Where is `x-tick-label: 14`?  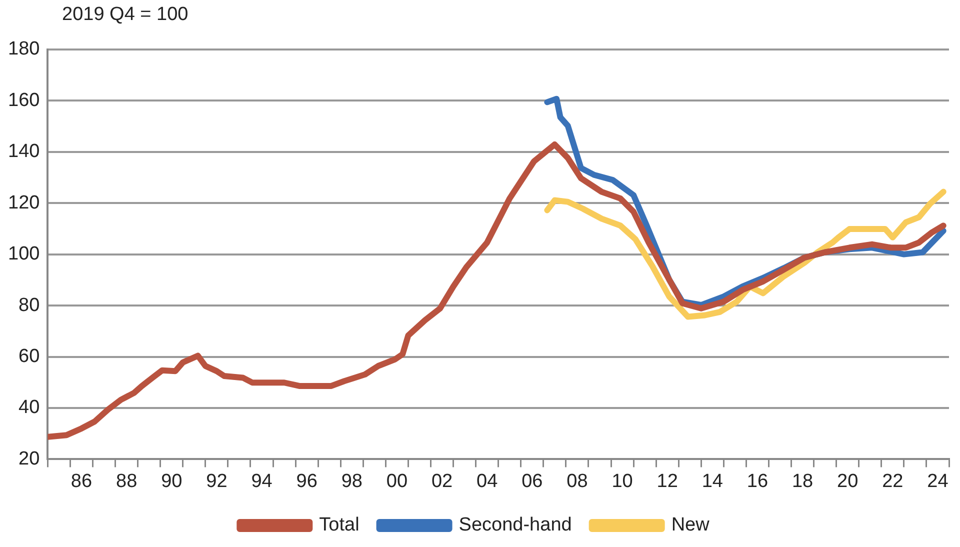 x-tick-label: 14 is located at coordinates (713, 481).